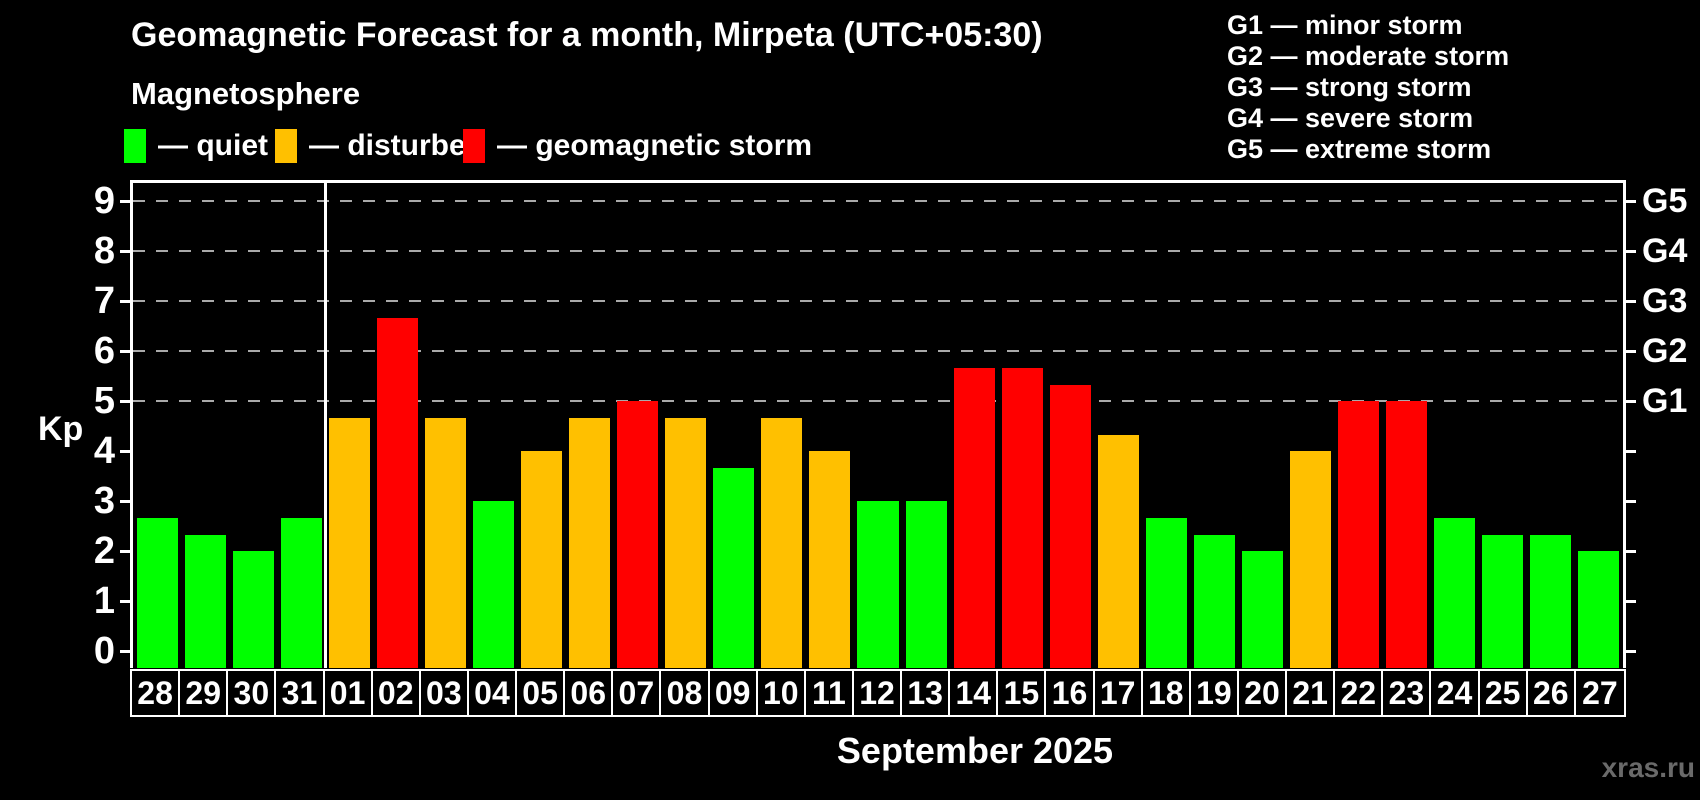 Image resolution: width=1700 pixels, height=800 pixels. Describe the element at coordinates (104, 501) in the screenshot. I see `y-axis-label-3: 3` at that location.